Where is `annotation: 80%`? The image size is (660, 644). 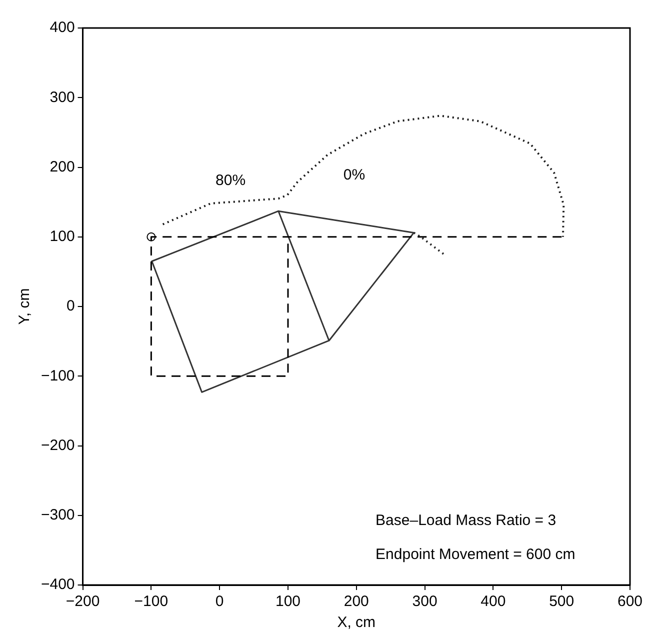
annotation: 80% is located at coordinates (231, 180).